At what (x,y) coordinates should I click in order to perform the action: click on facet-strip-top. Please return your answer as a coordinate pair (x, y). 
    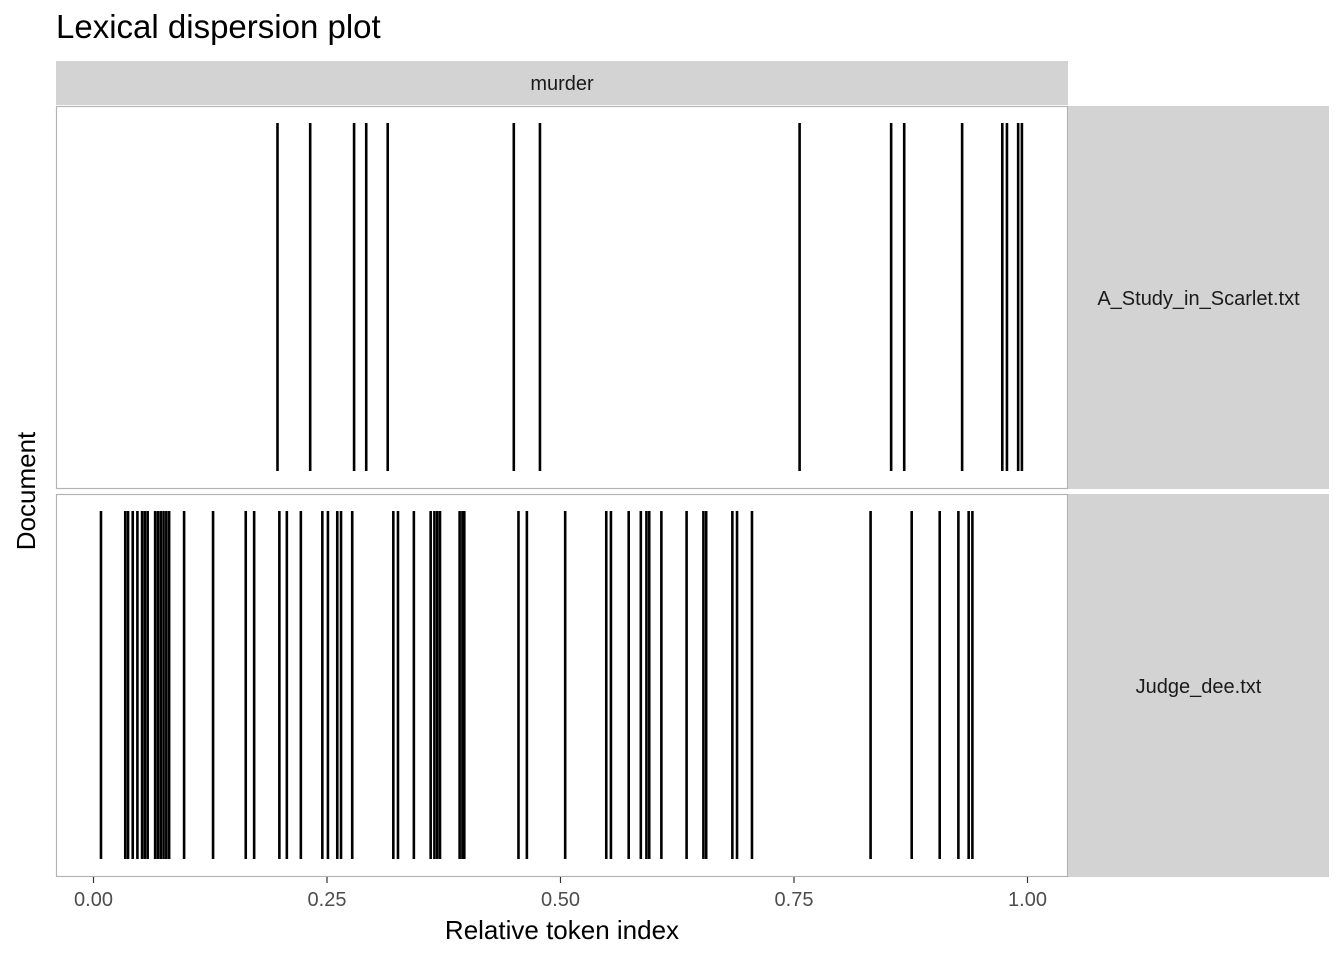
    Looking at the image, I should click on (562, 83).